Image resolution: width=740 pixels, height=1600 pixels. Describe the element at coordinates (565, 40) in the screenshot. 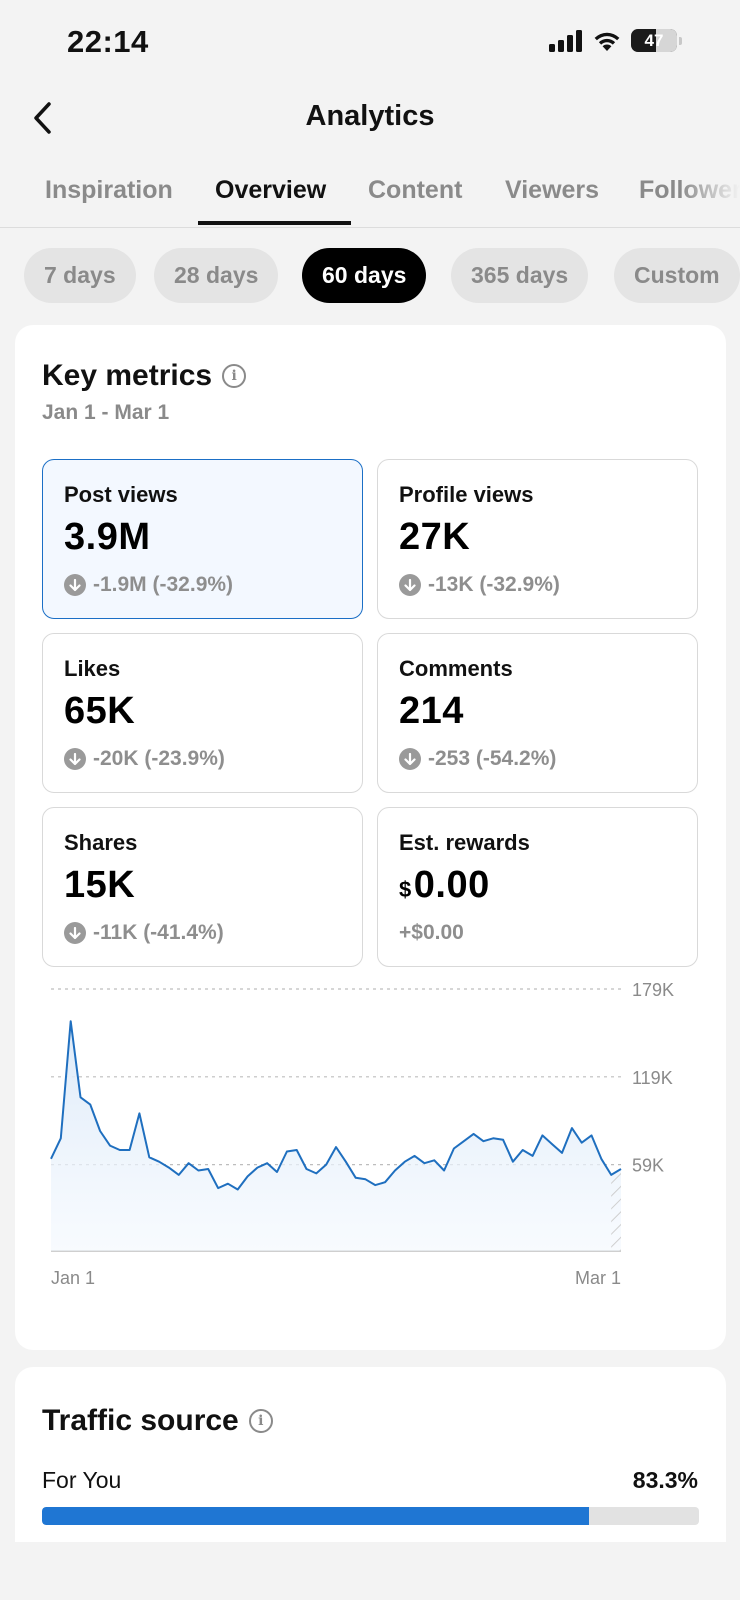

I see `cellular-signal-icon` at that location.